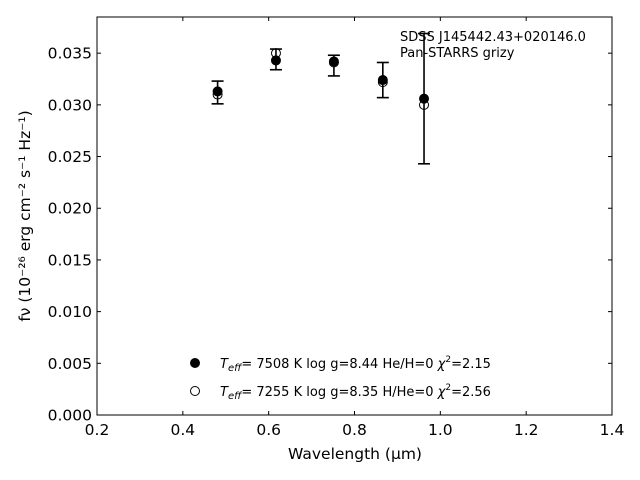  What do you see at coordinates (321, 98) in the screenshot?
I see `chart-marks` at bounding box center [321, 98].